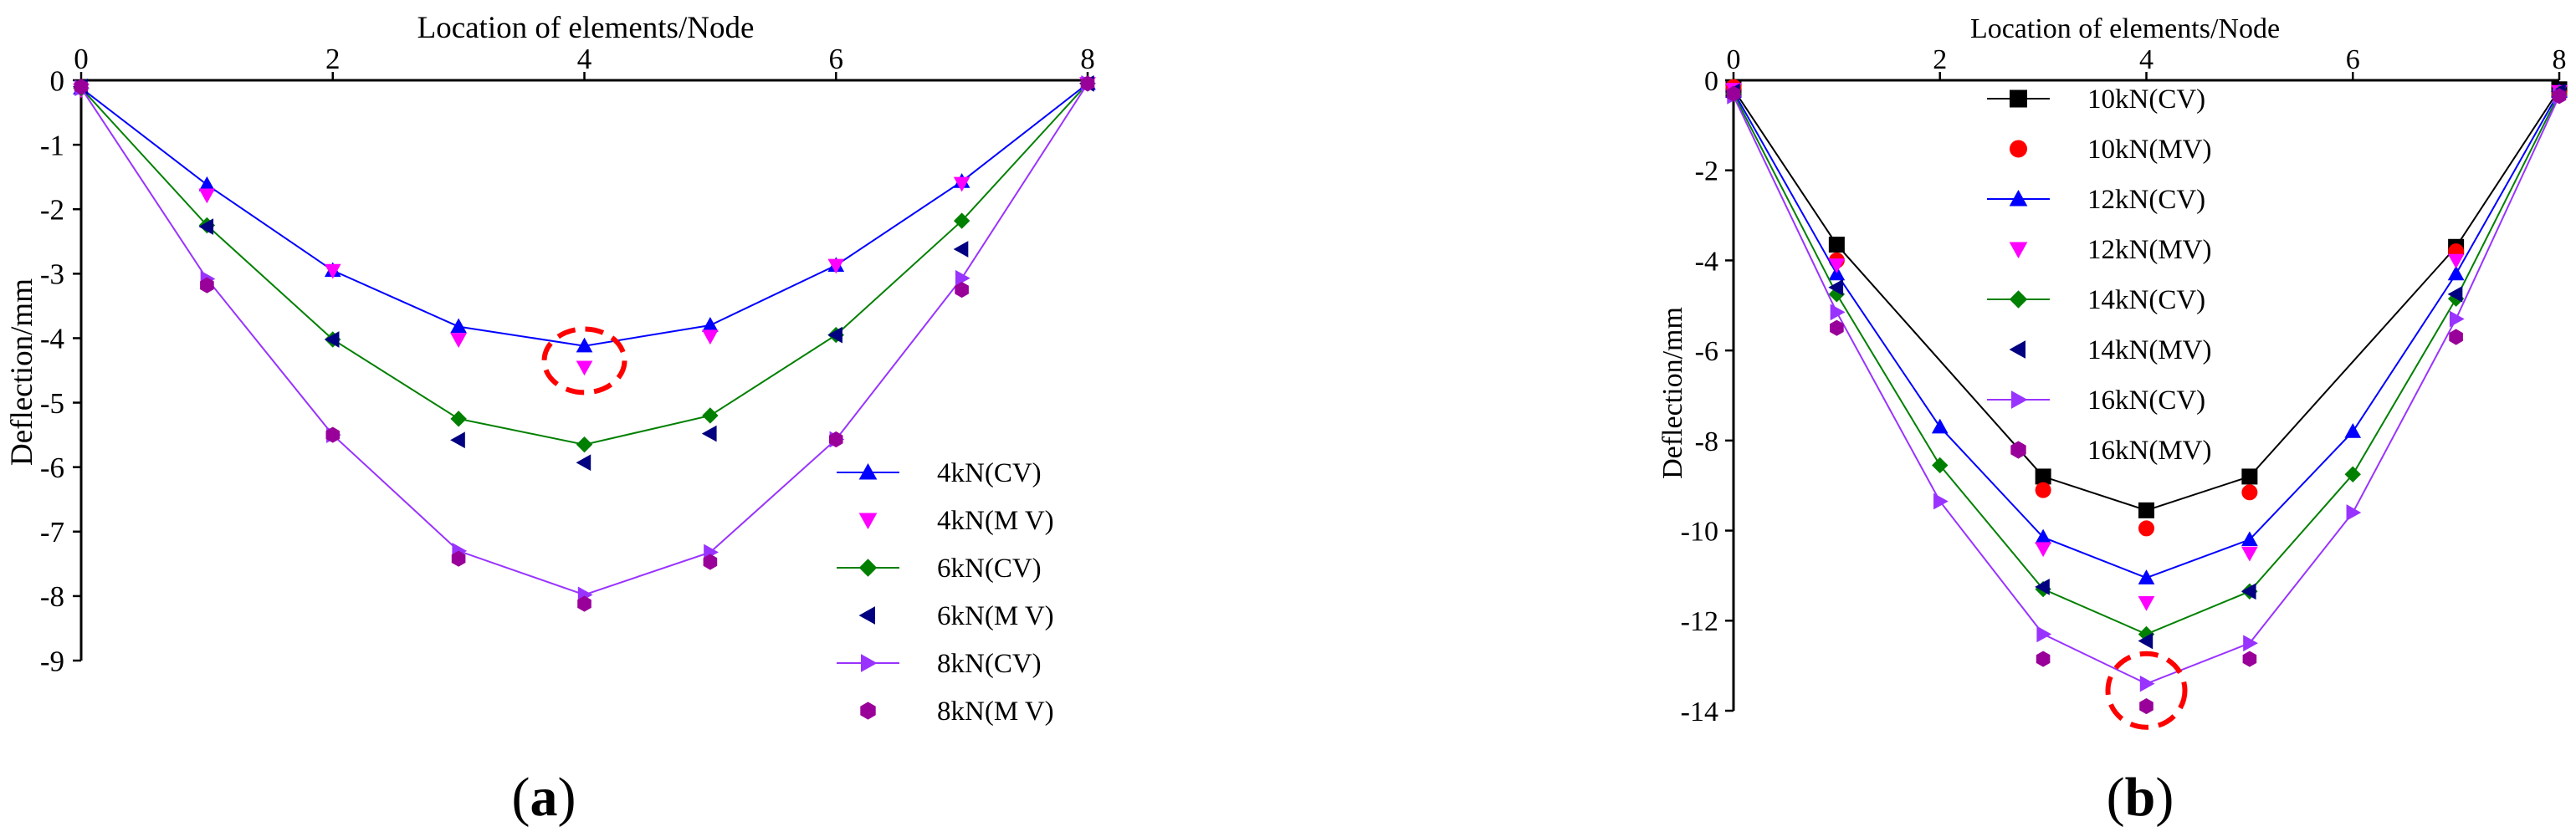 This screenshot has height=837, width=2576. What do you see at coordinates (2146, 99) in the screenshot?
I see `panel-b-legend-label: 10kN(CV)` at bounding box center [2146, 99].